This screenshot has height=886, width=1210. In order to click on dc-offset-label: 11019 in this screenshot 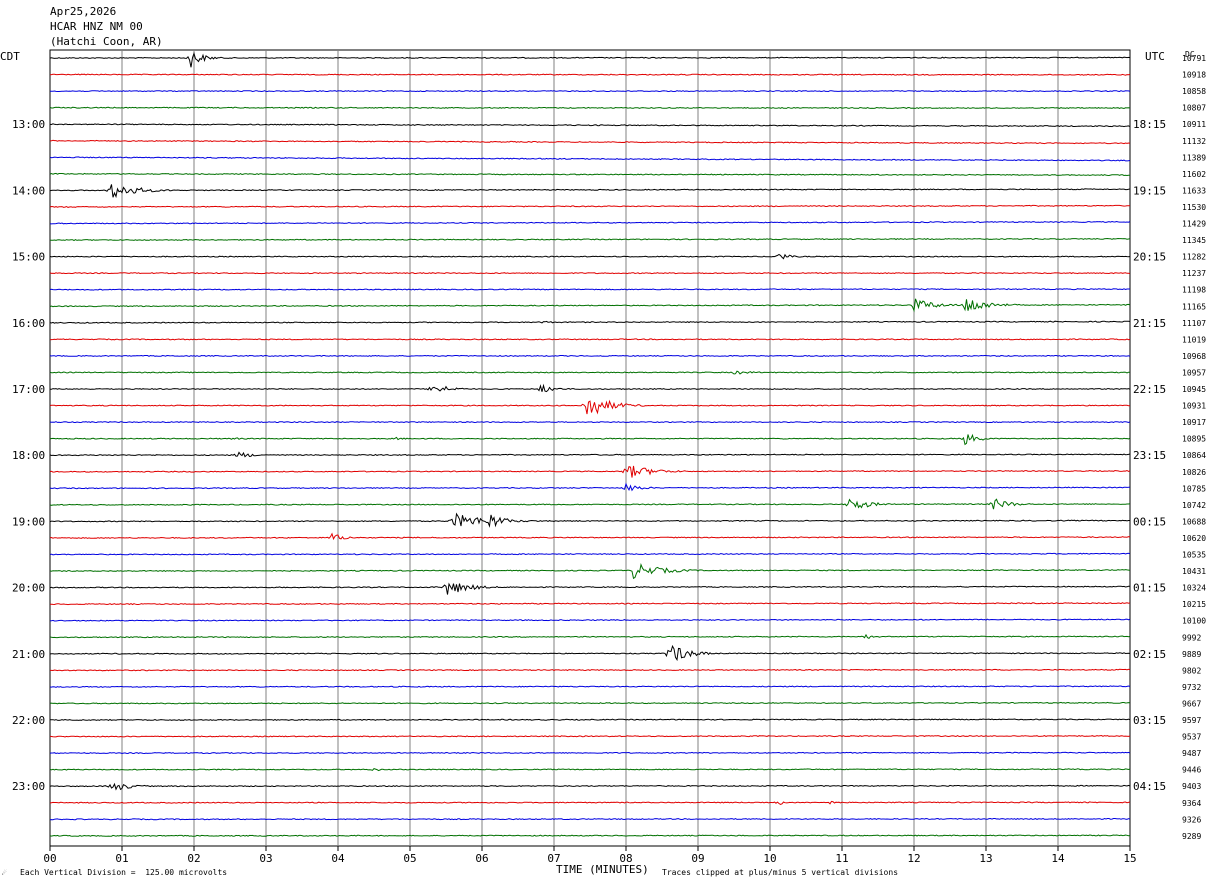, I will do `click(1194, 339)`.